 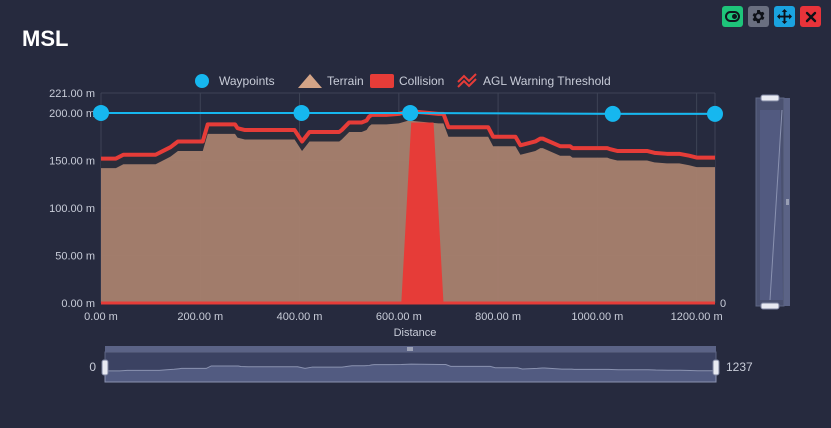 I want to click on move-icon, so click(x=784, y=16).